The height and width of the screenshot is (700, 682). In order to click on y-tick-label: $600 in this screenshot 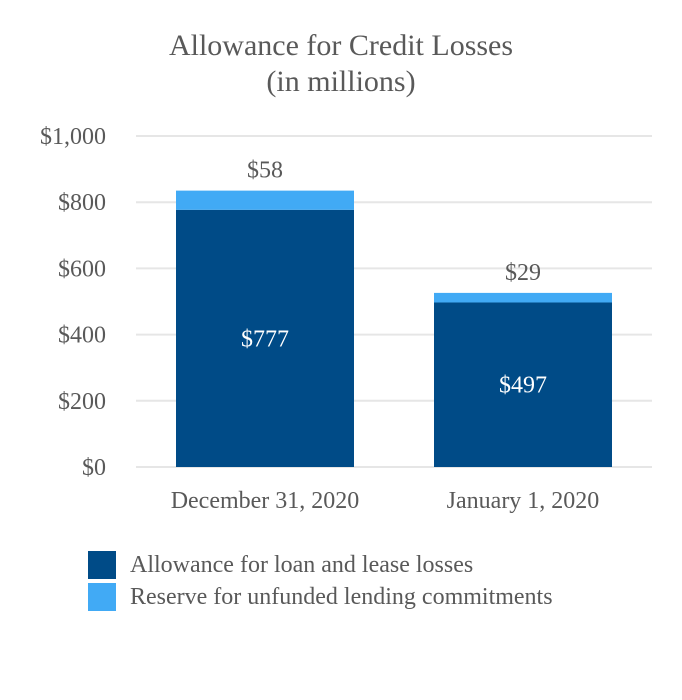, I will do `click(82, 269)`.